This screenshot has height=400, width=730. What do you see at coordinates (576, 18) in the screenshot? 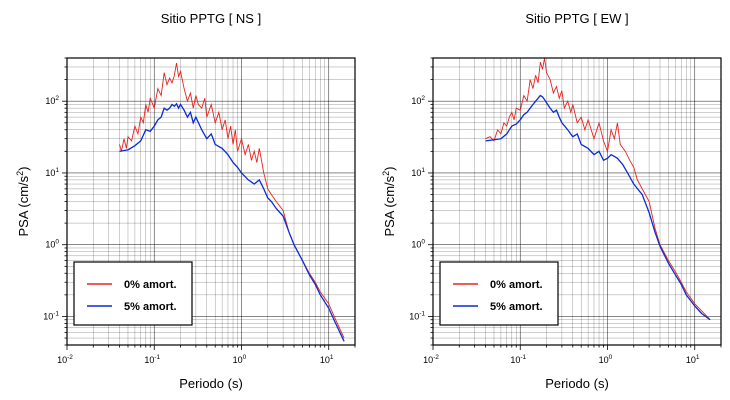
I see `chart-title: Sitio PPTG [ EW ]` at bounding box center [576, 18].